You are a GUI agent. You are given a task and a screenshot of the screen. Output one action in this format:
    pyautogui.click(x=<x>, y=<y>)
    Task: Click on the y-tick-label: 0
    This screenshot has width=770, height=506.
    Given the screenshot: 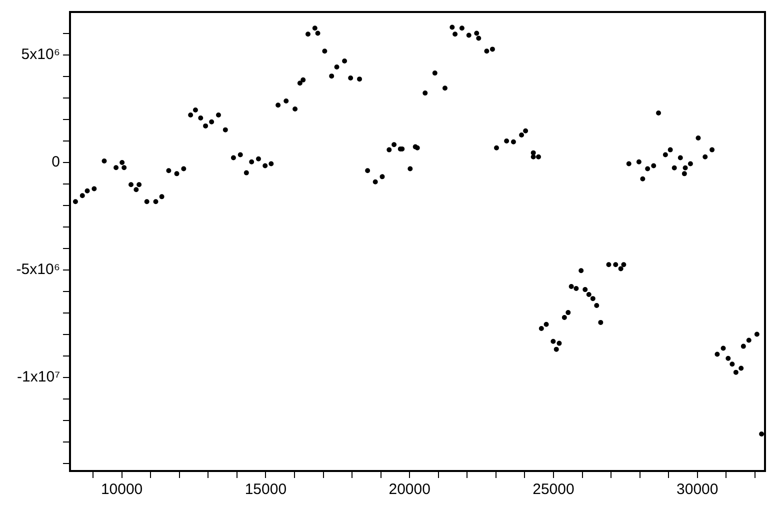 What is the action you would take?
    pyautogui.click(x=56, y=162)
    